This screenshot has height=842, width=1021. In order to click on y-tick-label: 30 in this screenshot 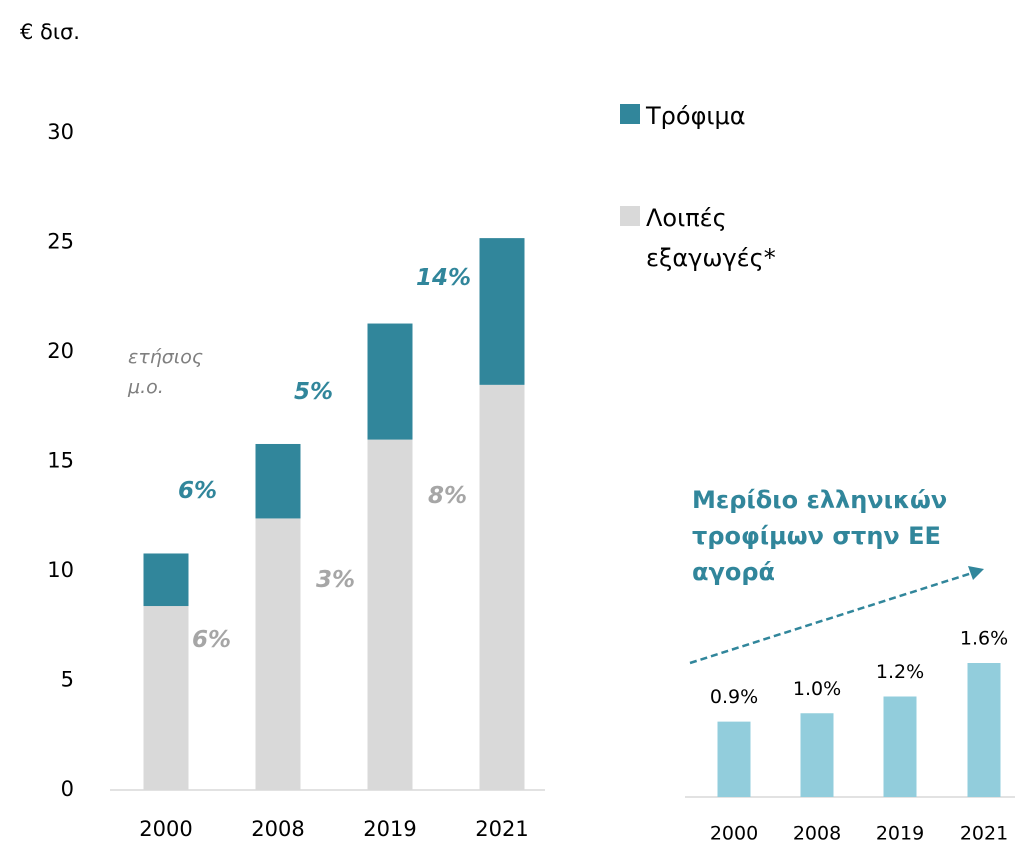, I will do `click(60, 132)`.